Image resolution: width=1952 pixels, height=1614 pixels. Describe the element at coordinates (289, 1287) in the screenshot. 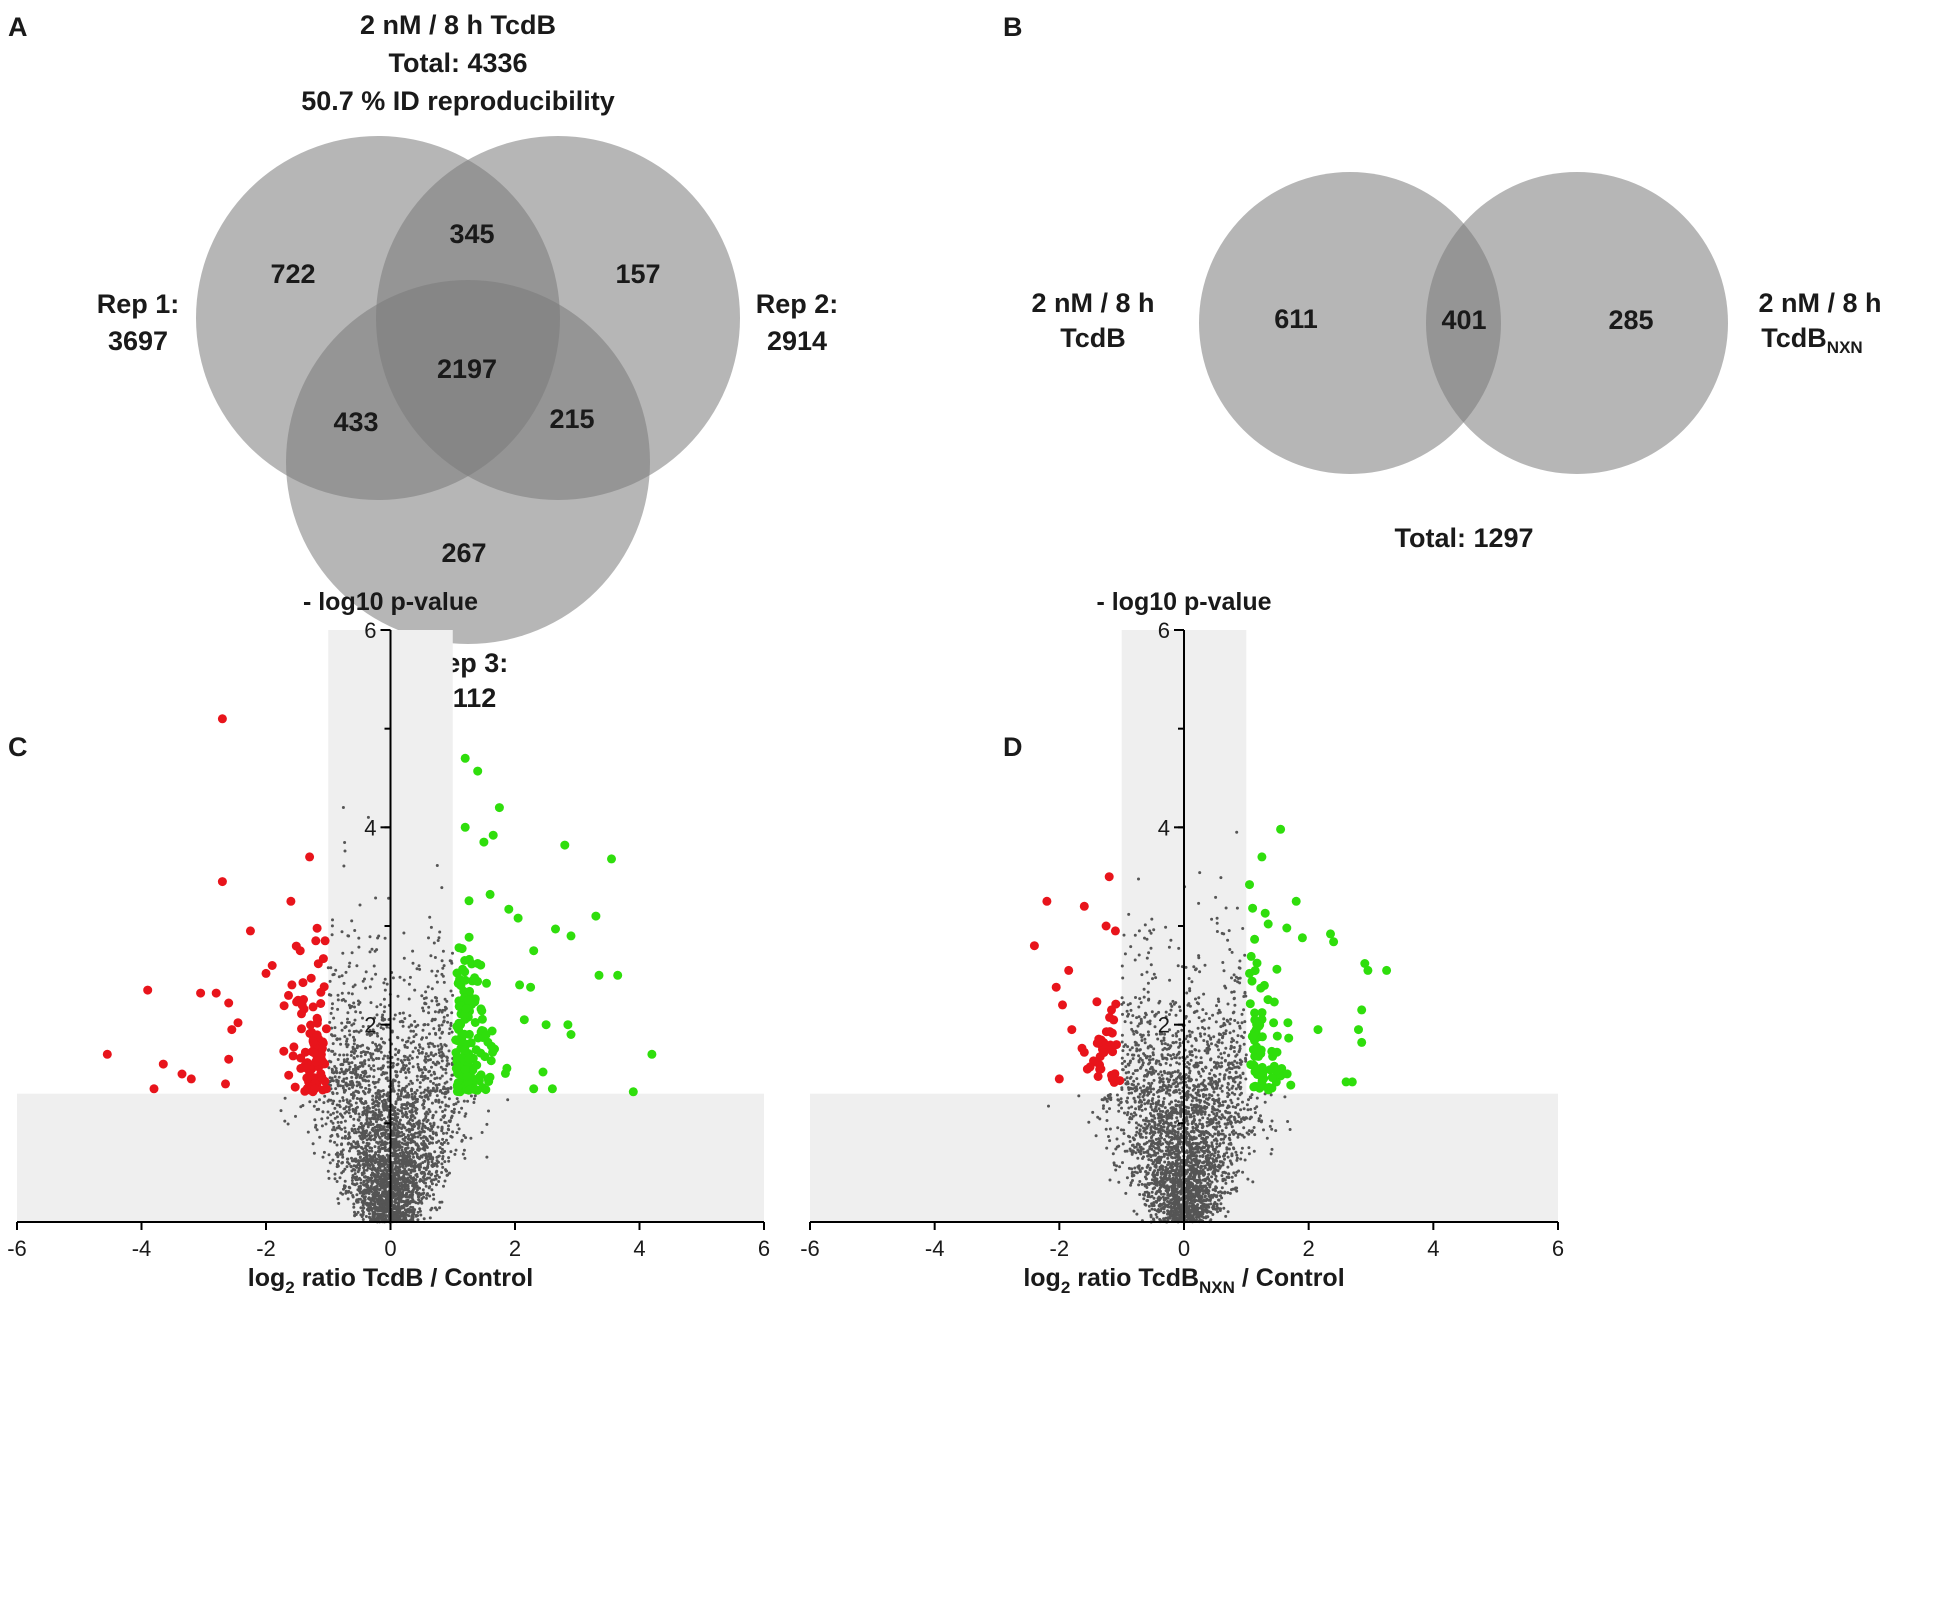

I see `x-axis-title-subscript: 2` at that location.